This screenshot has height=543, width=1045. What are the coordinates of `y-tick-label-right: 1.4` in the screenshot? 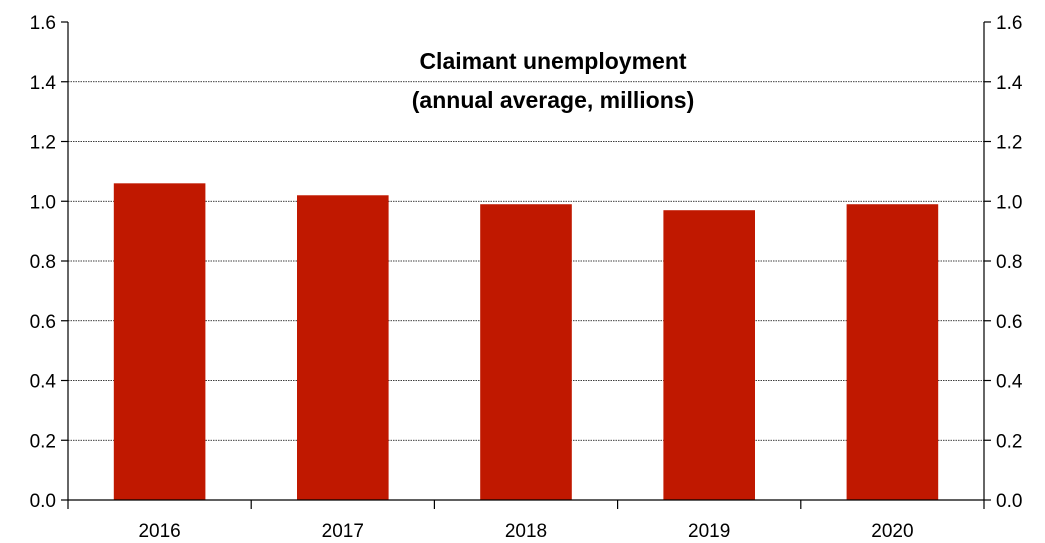 It's located at (1009, 83).